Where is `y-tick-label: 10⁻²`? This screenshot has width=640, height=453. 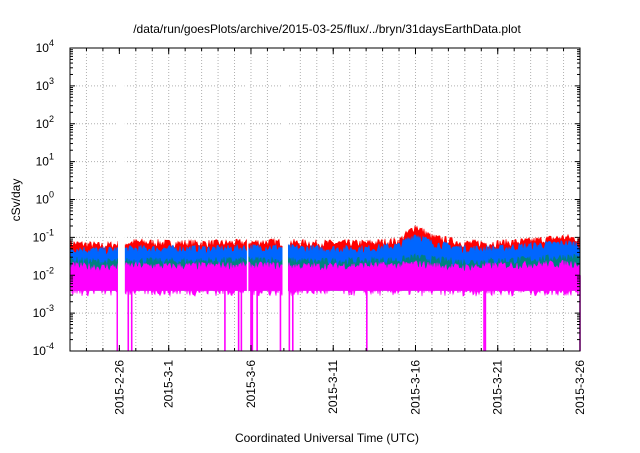
y-tick-label: 10⁻² is located at coordinates (43, 273).